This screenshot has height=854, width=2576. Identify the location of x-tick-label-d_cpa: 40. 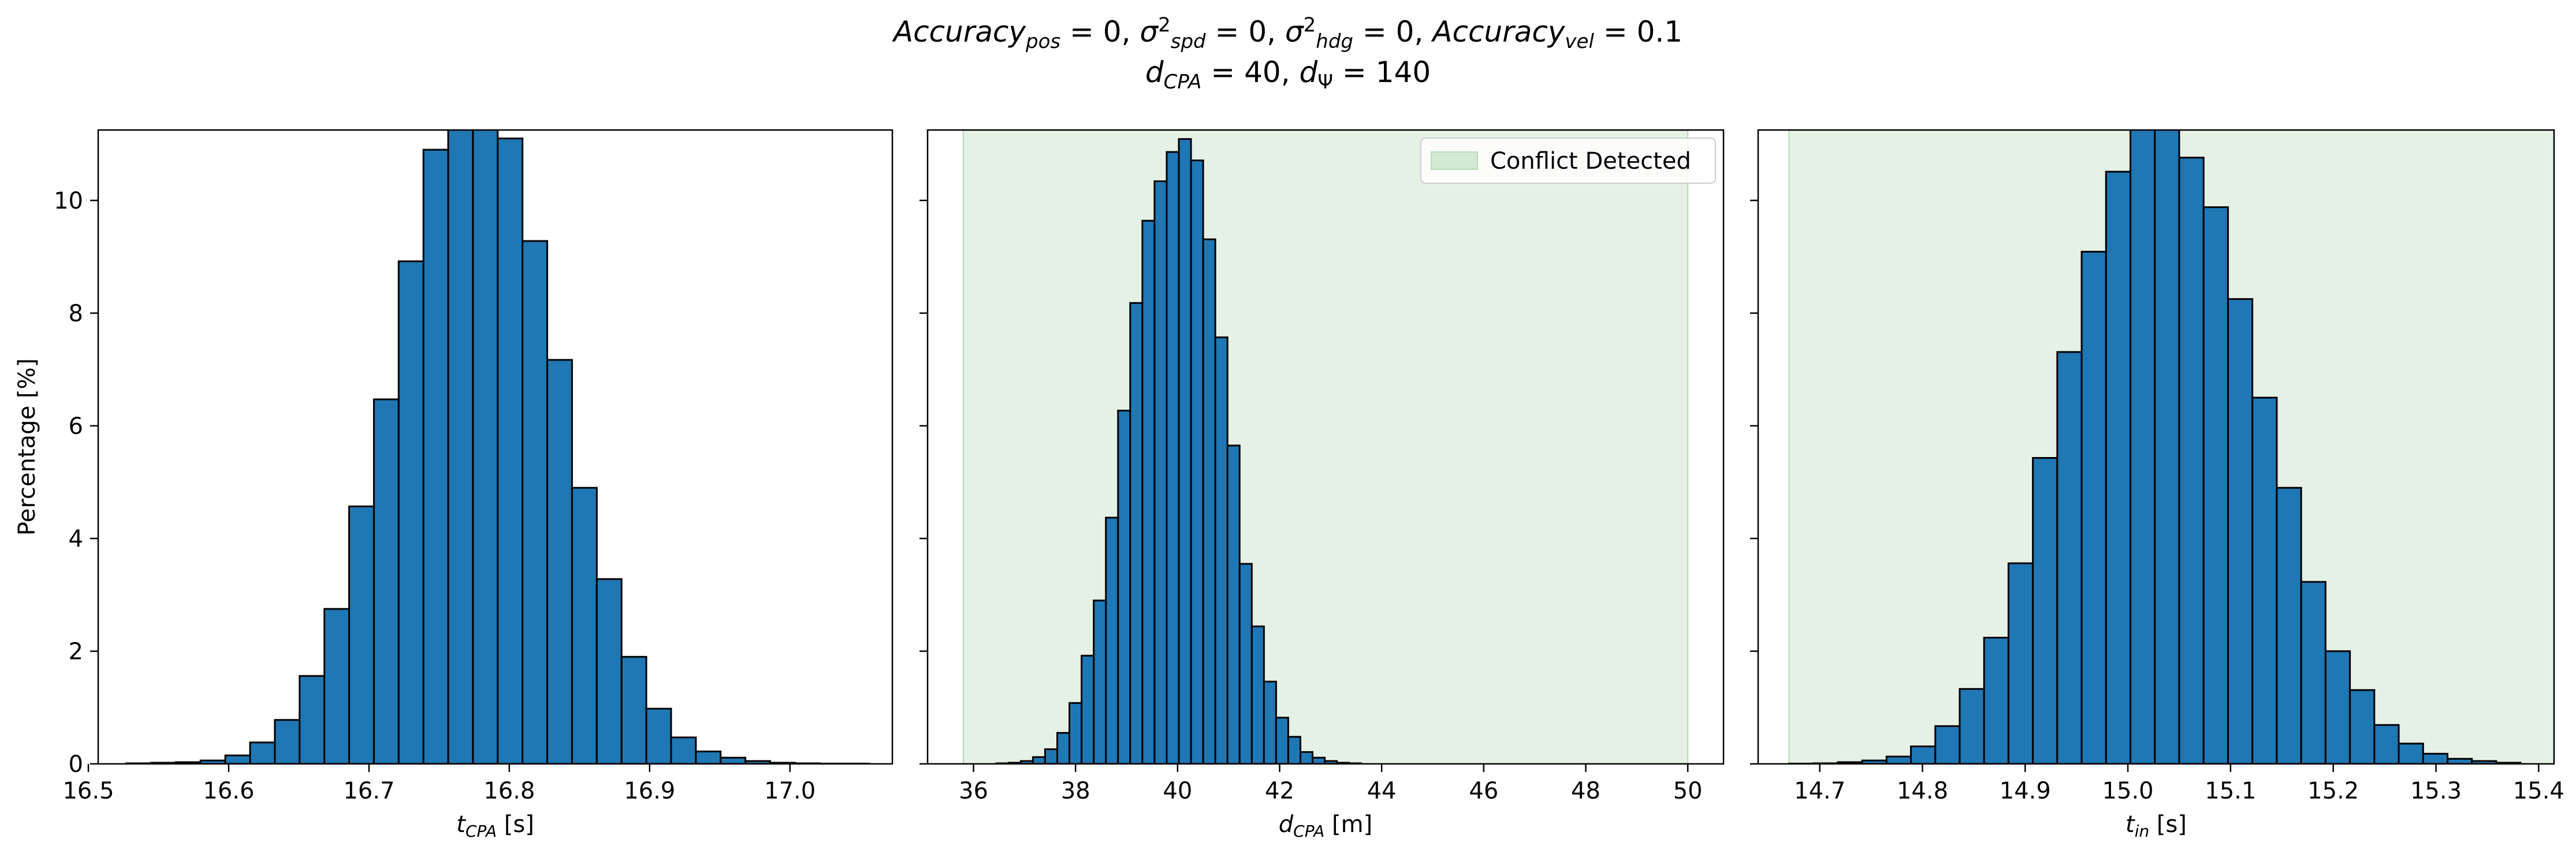
(1178, 791).